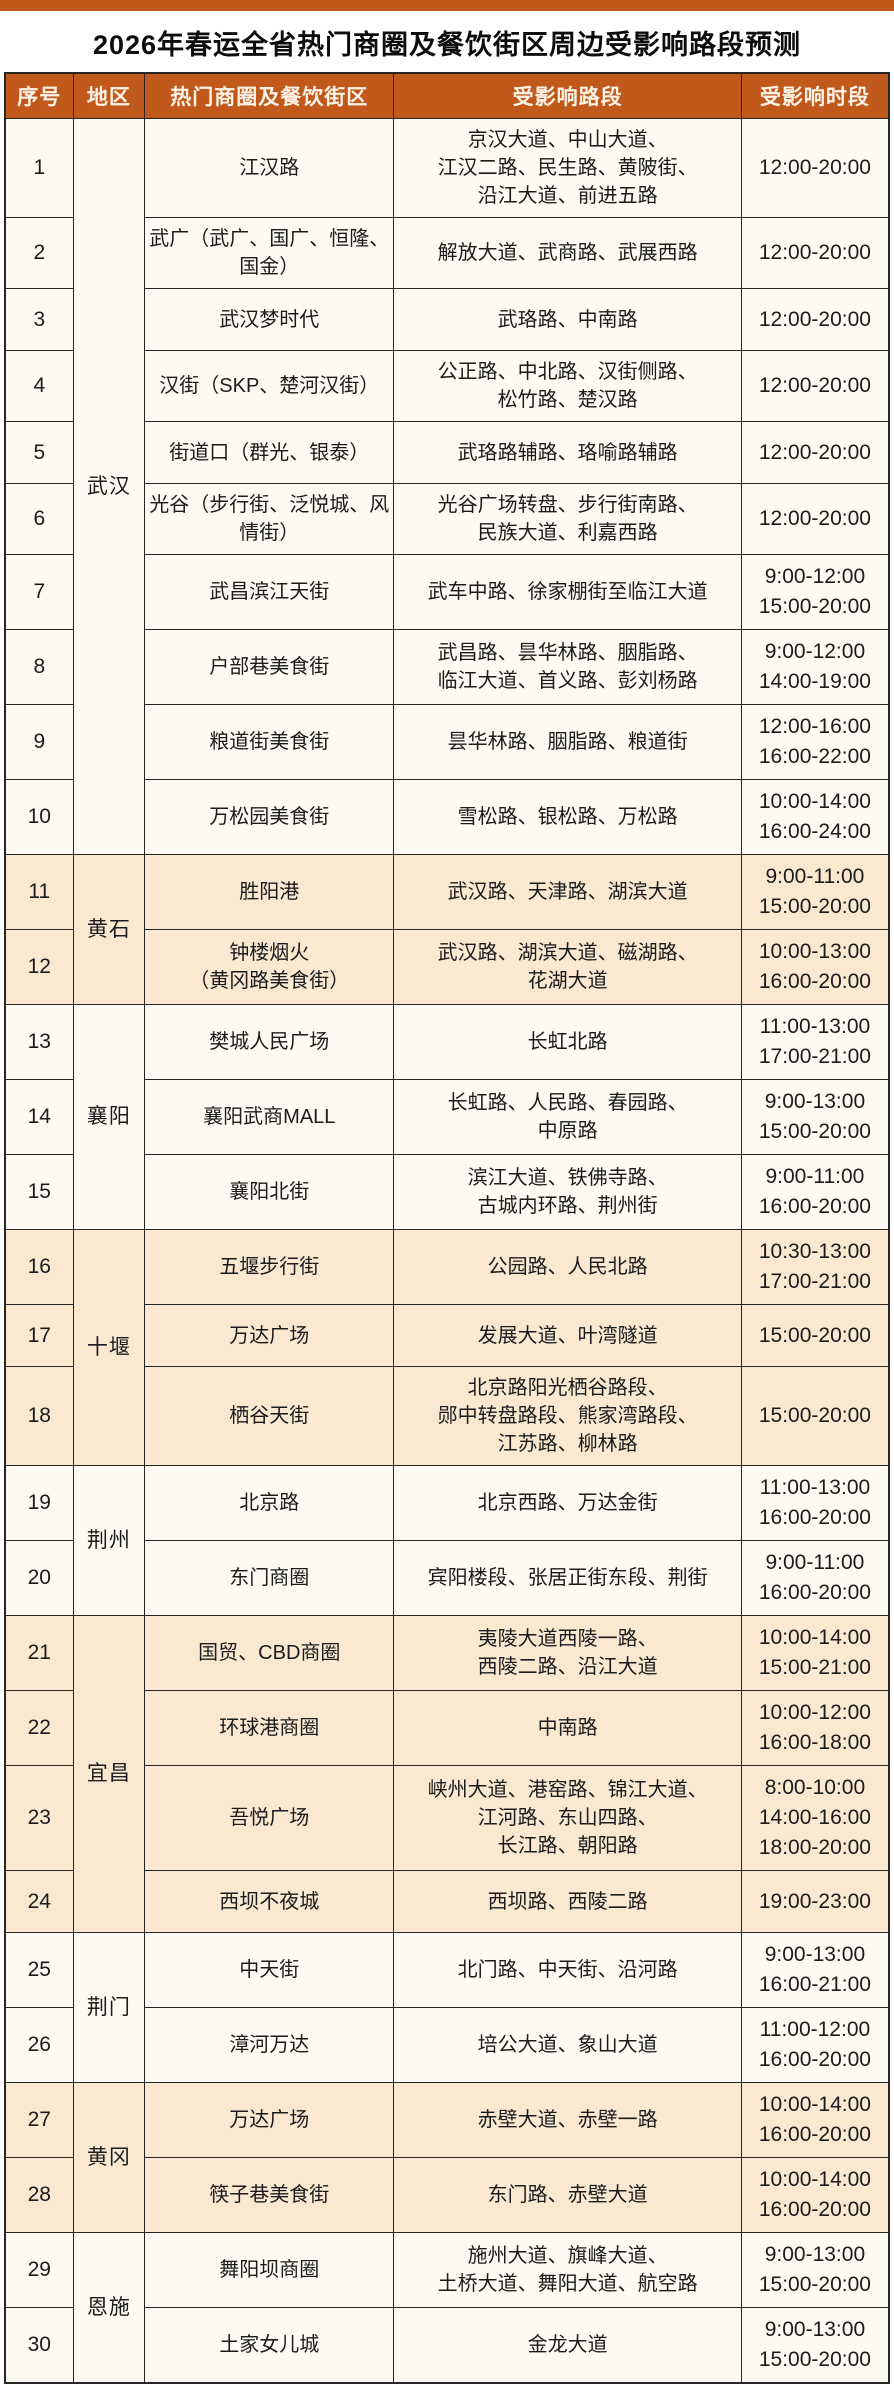  I want to click on business-district-cell: 万达广场, so click(269, 1335).